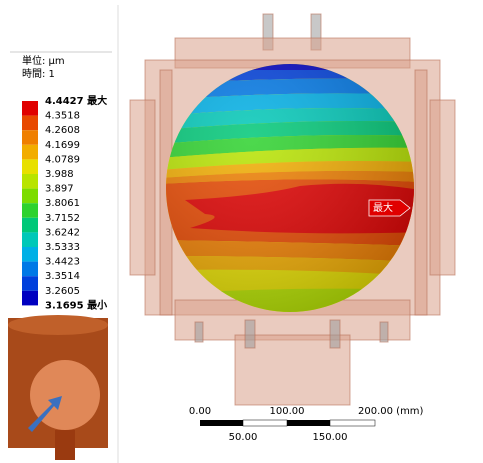 The image size is (483, 463). I want to click on legend-label: 3.7152, so click(62, 218).